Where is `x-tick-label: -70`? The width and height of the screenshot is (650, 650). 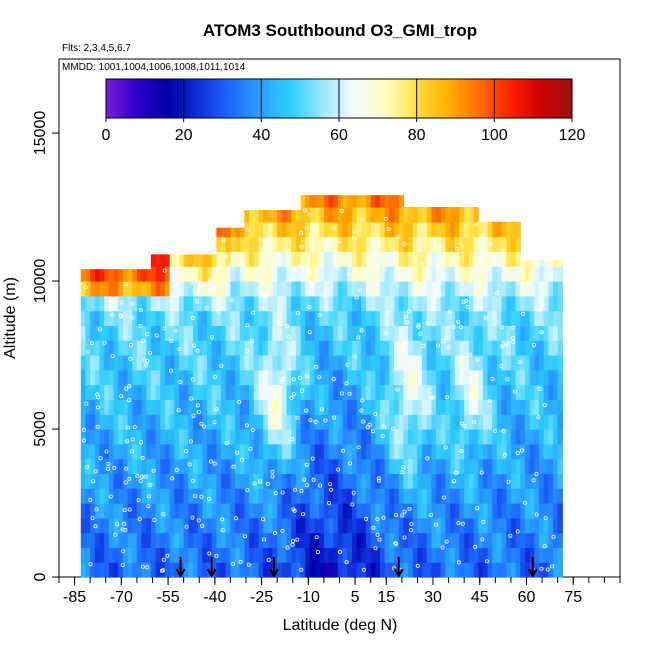
x-tick-label: -70 is located at coordinates (121, 597).